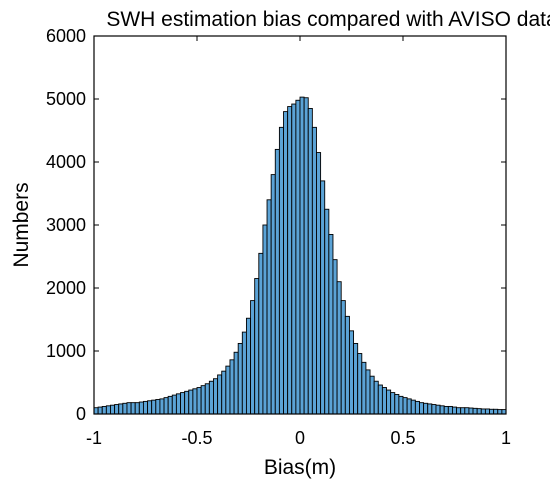 The image size is (550, 487). I want to click on x-axis-label: Bias(m), so click(300, 467).